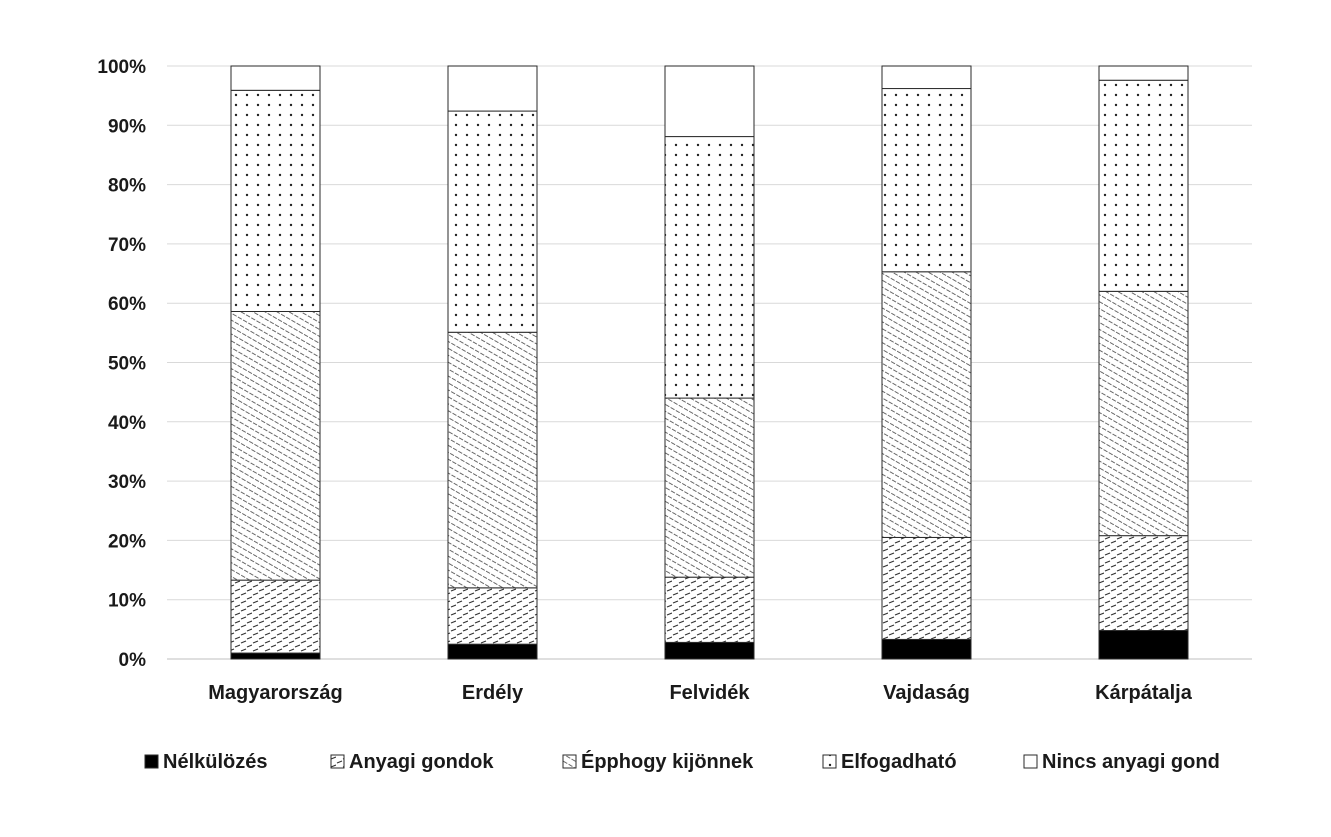 This screenshot has height=837, width=1331. What do you see at coordinates (667, 761) in the screenshot?
I see `legend-label: Épphogy kijönnek` at bounding box center [667, 761].